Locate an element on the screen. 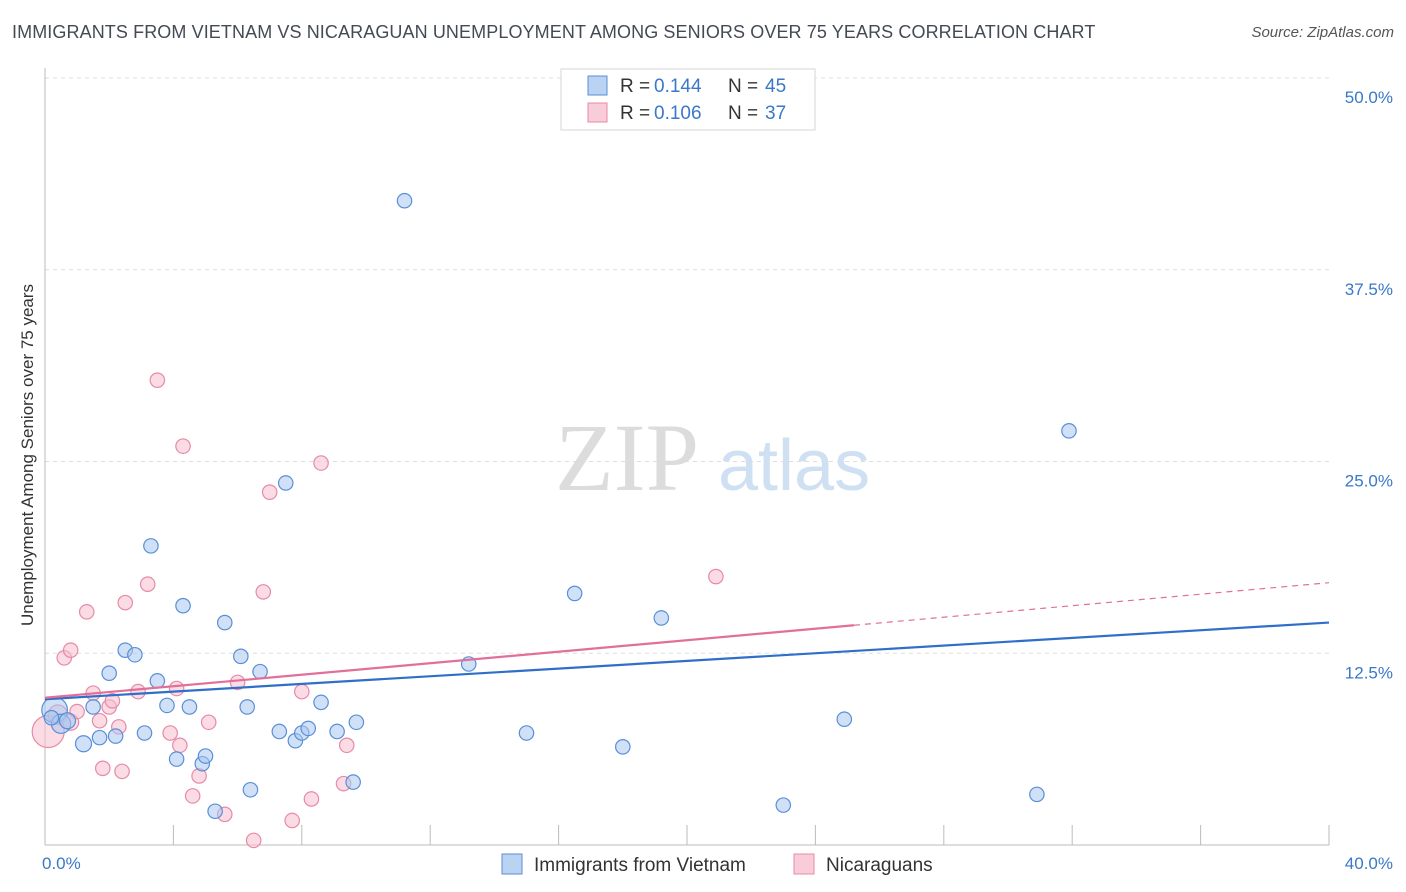 This screenshot has height=892, width=1406. legend-r-value: 0.106 is located at coordinates (678, 113).